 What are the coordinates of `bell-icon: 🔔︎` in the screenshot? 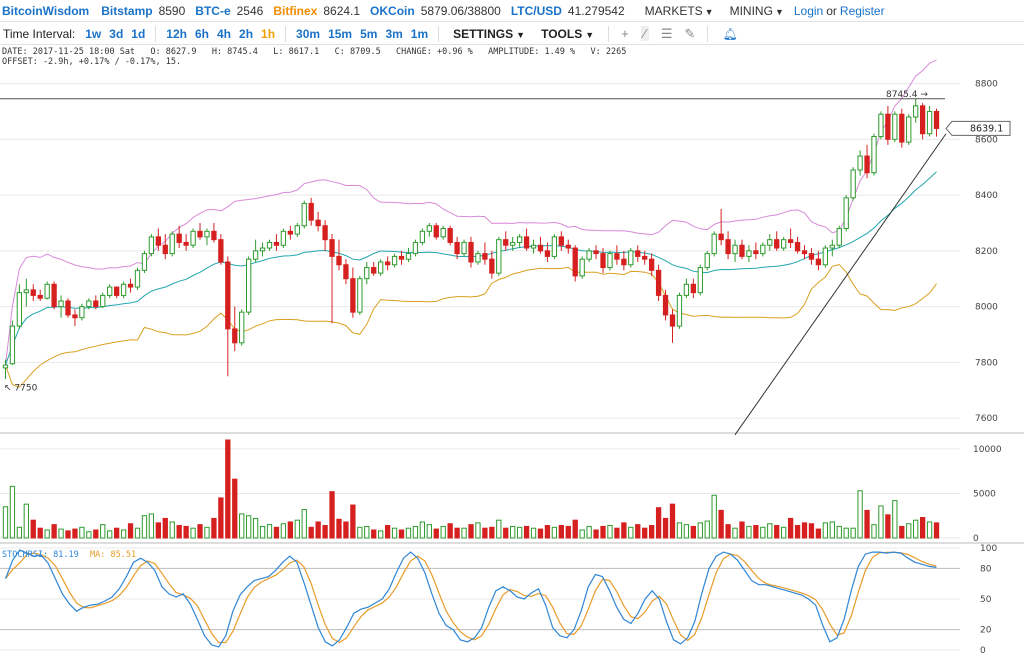 It's located at (730, 33).